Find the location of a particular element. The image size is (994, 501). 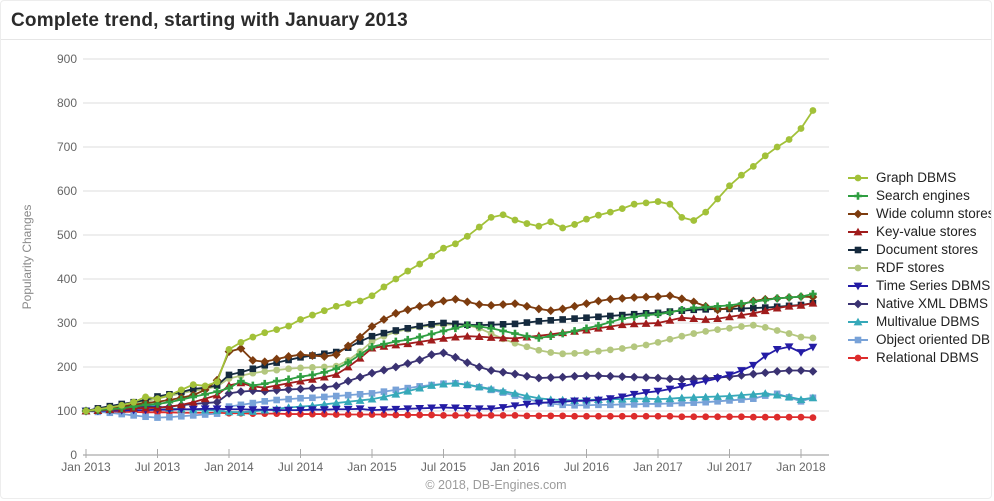

legend-item-key-value-stores: Key-value stores is located at coordinates (918, 232).